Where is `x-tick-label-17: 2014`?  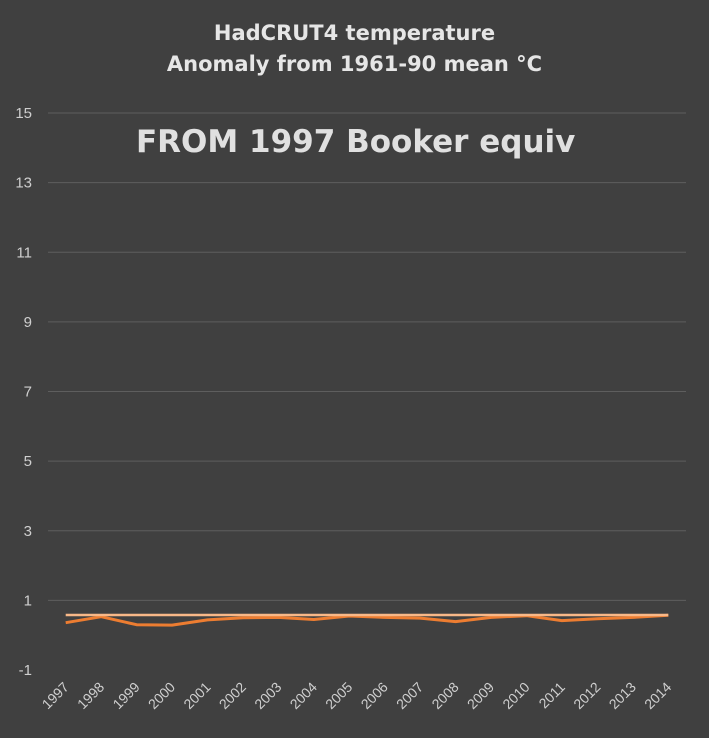
x-tick-label-17: 2014 is located at coordinates (657, 695).